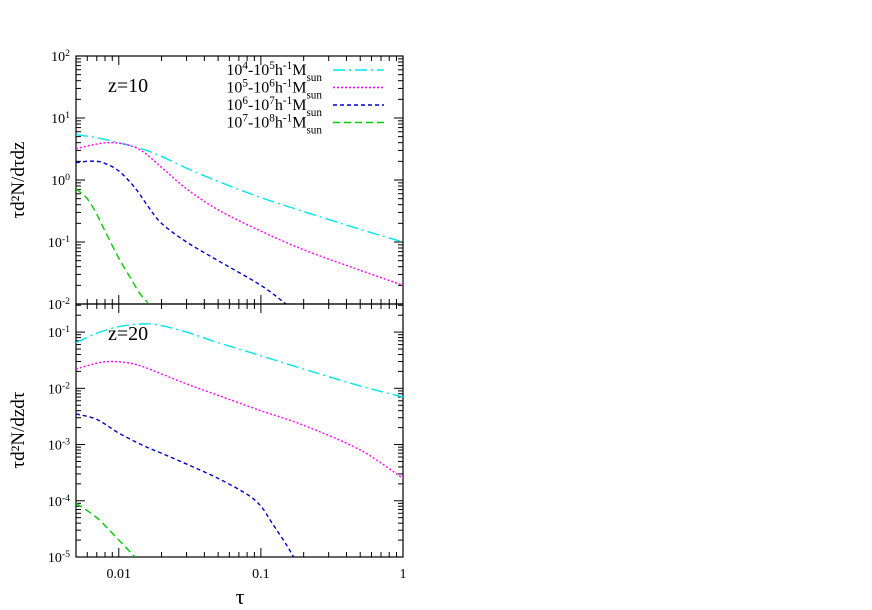 The height and width of the screenshot is (610, 872). Describe the element at coordinates (60, 119) in the screenshot. I see `y-tick-label: 10¹` at that location.